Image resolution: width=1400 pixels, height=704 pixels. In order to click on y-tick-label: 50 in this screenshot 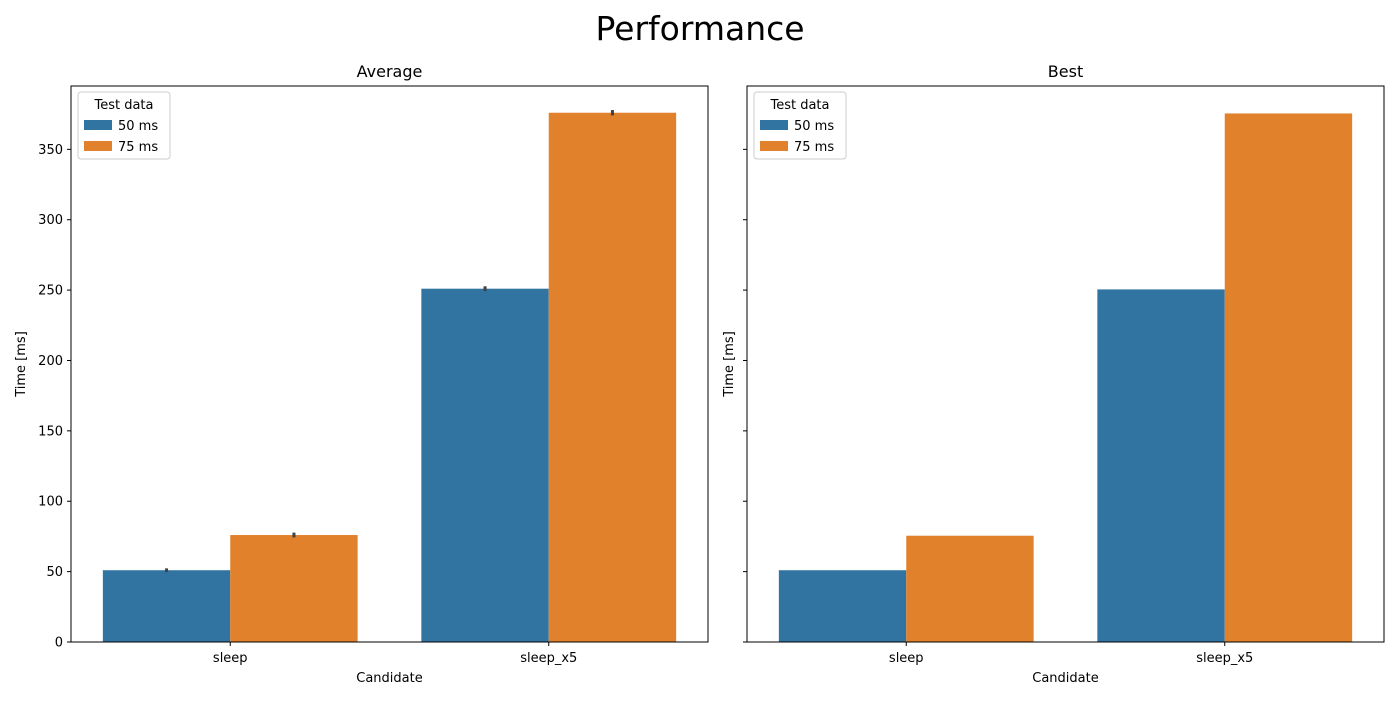, I will do `click(54, 572)`.